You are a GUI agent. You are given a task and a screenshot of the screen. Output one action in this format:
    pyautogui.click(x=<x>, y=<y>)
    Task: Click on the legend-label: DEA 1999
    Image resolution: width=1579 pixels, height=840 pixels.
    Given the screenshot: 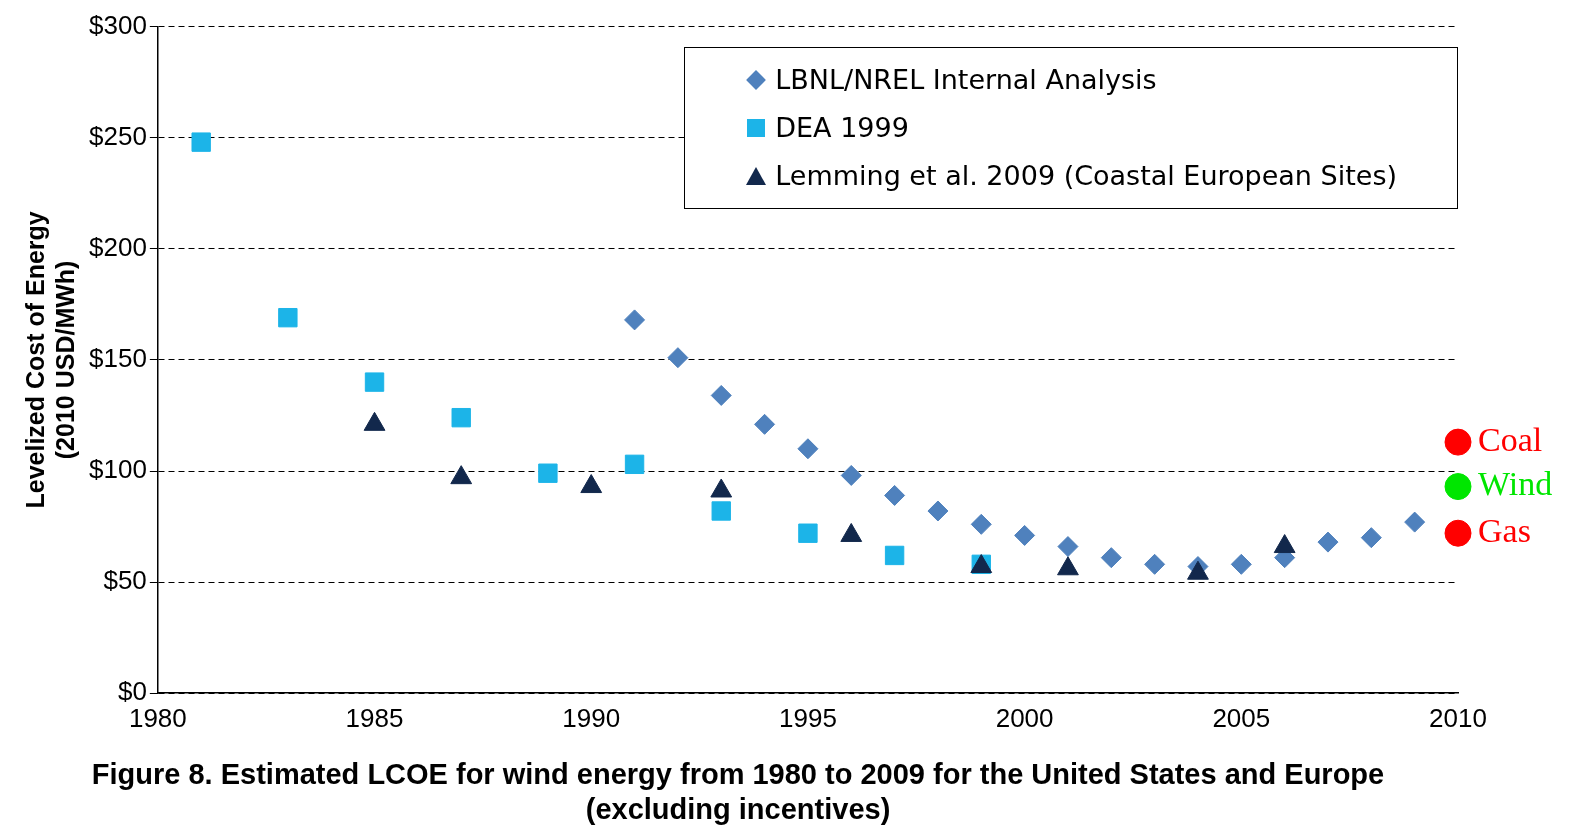 What is the action you would take?
    pyautogui.click(x=842, y=128)
    